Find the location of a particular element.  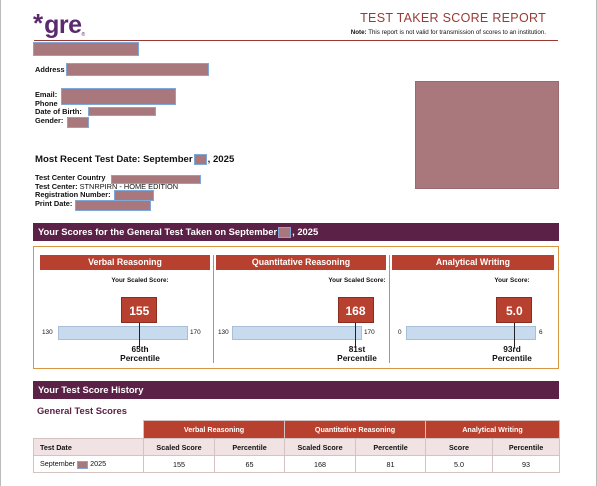

history-col-test-date: Test Date is located at coordinates (88, 447).